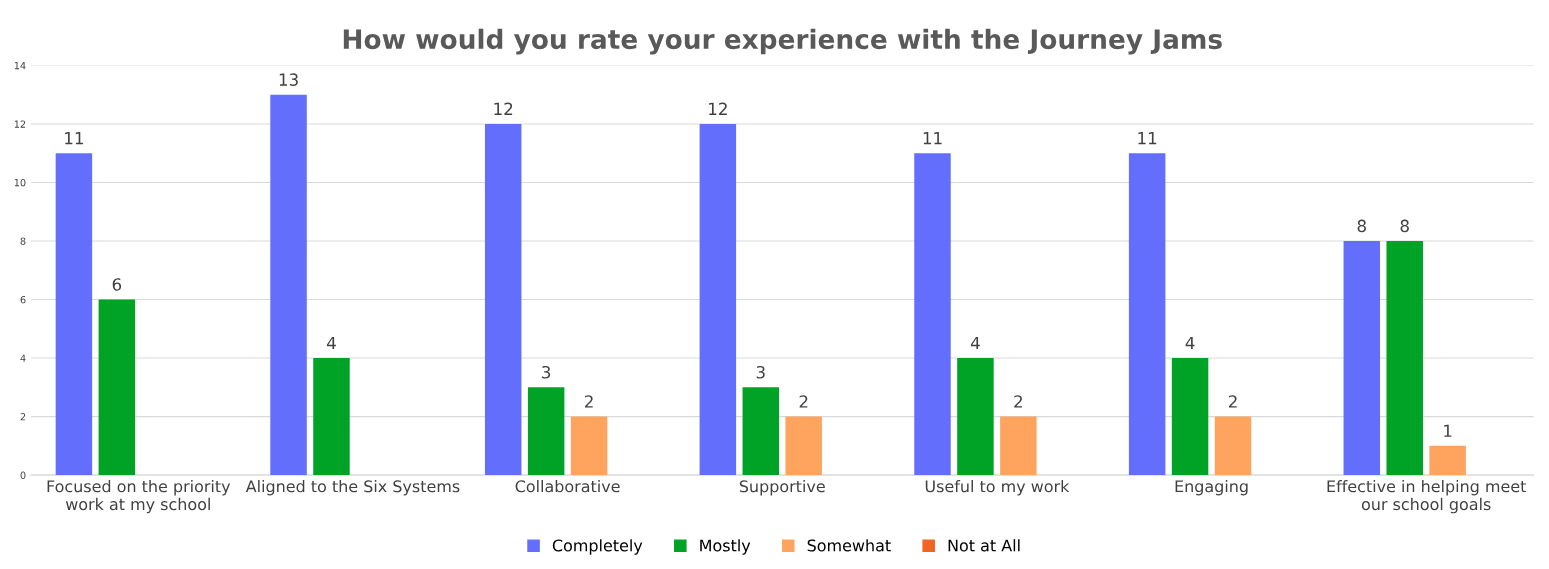 The height and width of the screenshot is (569, 1549). I want to click on legend-label: Mostly, so click(725, 547).